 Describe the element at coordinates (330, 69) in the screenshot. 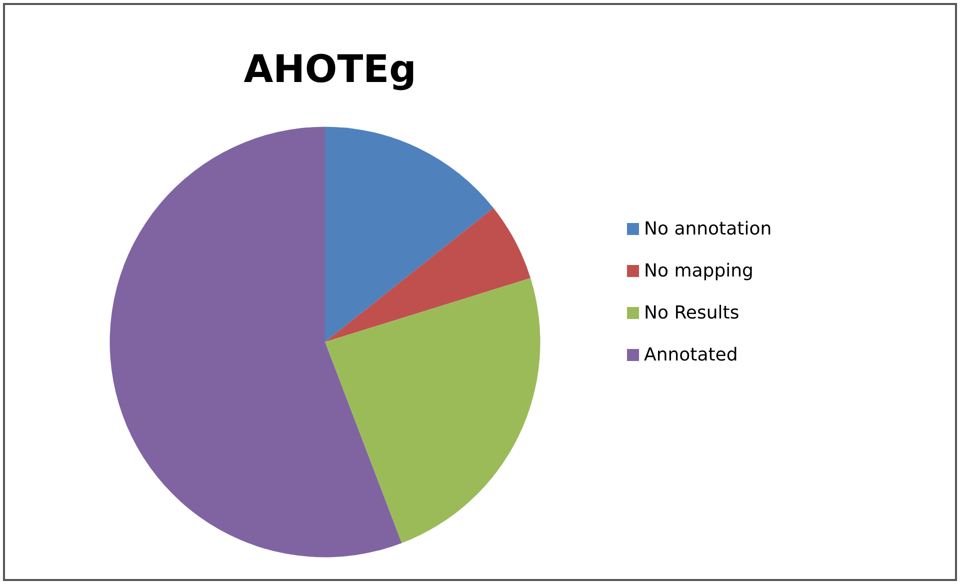

I see `chart-title: AHOTEg` at that location.